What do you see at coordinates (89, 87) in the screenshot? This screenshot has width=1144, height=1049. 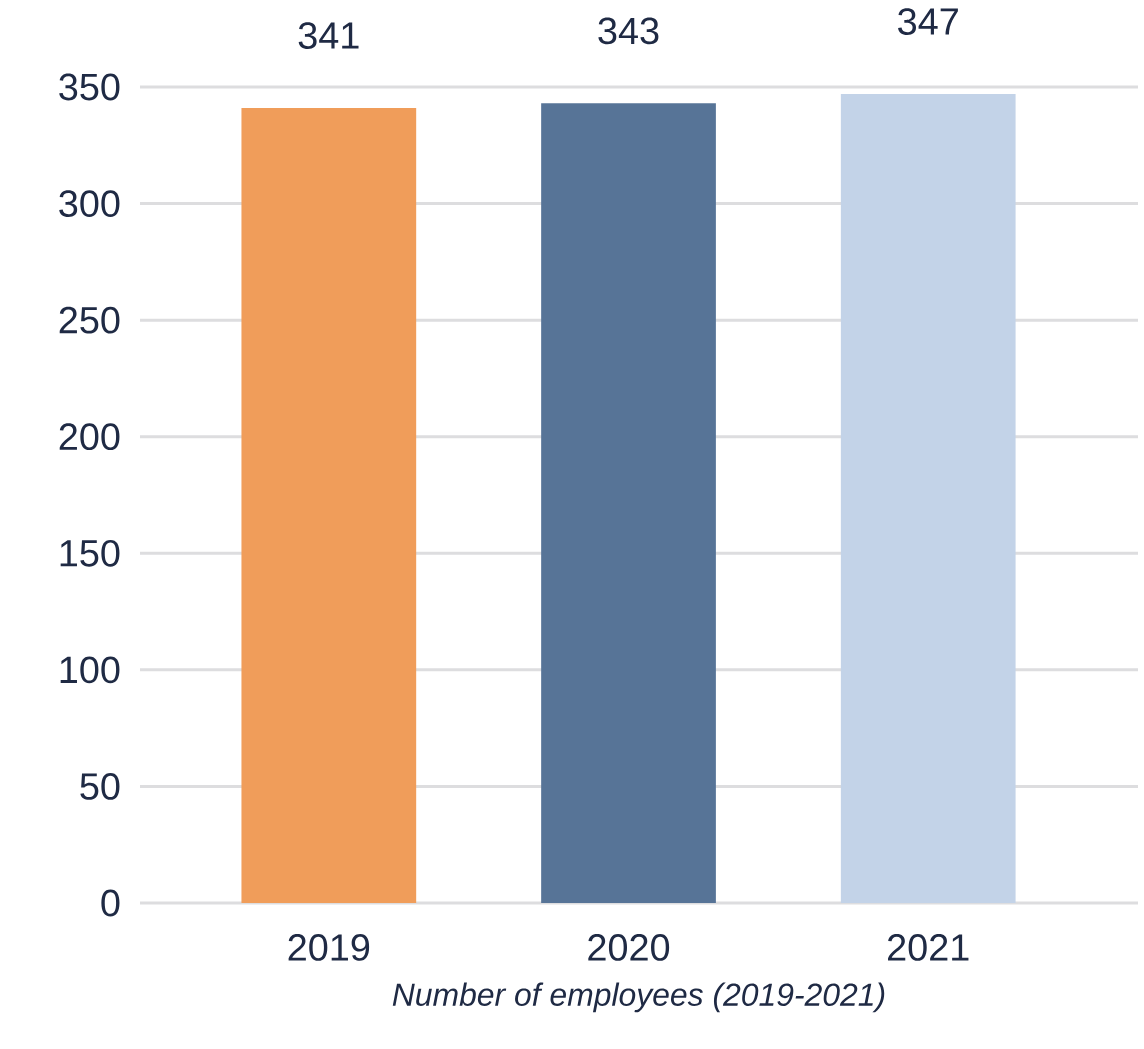 I see `y-tick-label: 350` at bounding box center [89, 87].